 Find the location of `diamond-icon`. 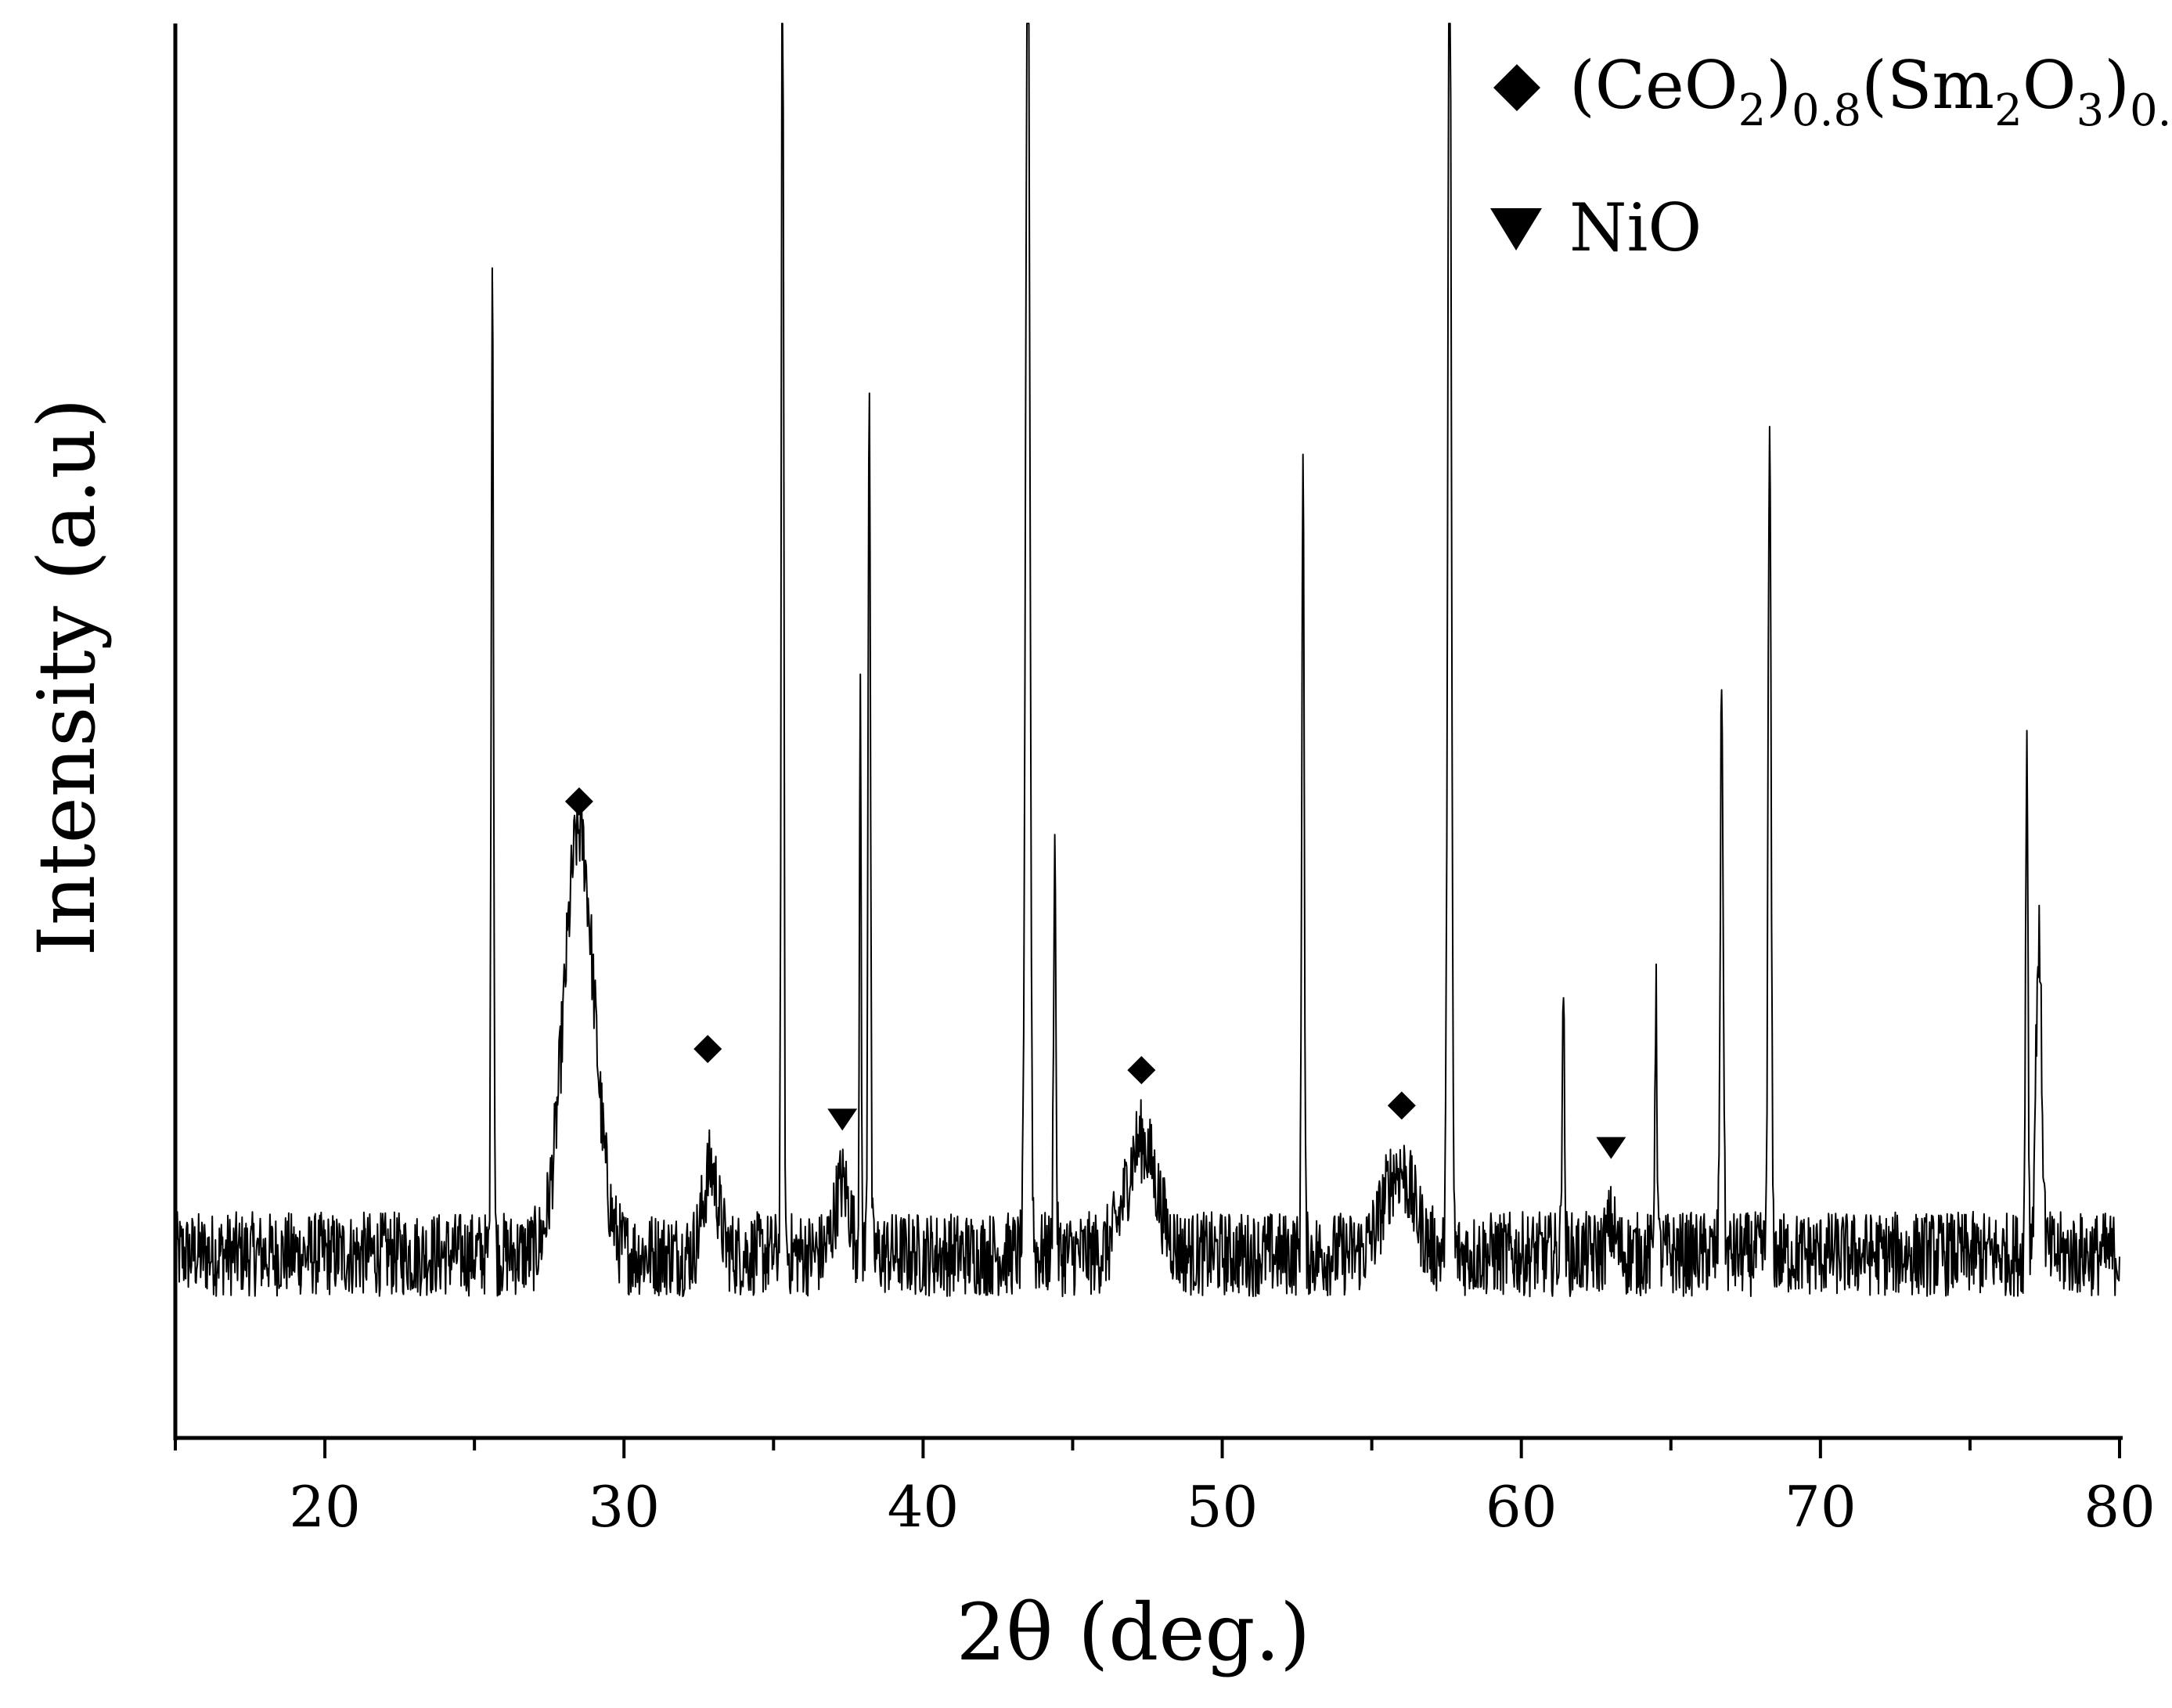

diamond-icon is located at coordinates (1516, 87).